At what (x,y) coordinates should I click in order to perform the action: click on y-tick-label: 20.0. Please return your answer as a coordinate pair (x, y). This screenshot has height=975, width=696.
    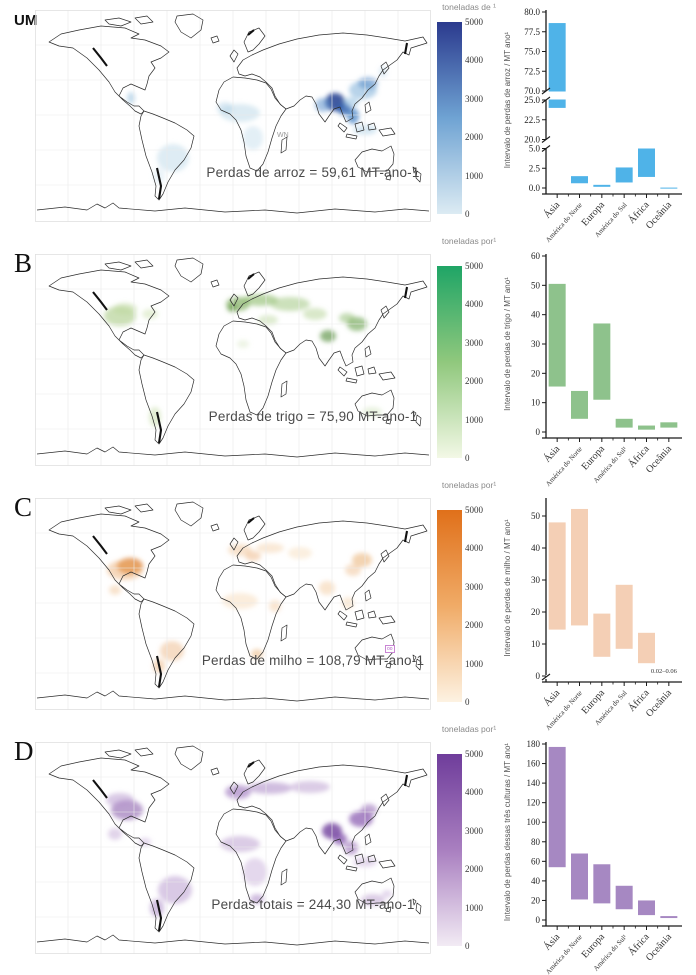
    Looking at the image, I should click on (532, 140).